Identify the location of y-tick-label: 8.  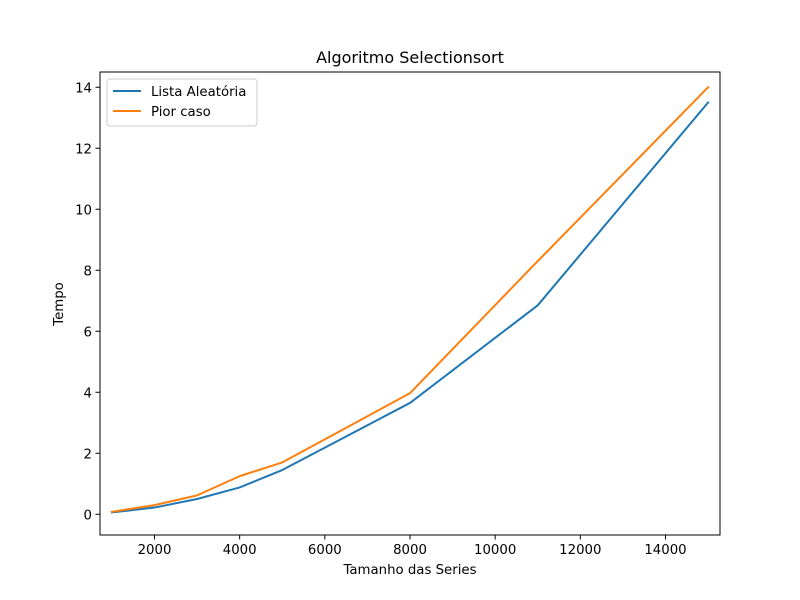
(88, 271).